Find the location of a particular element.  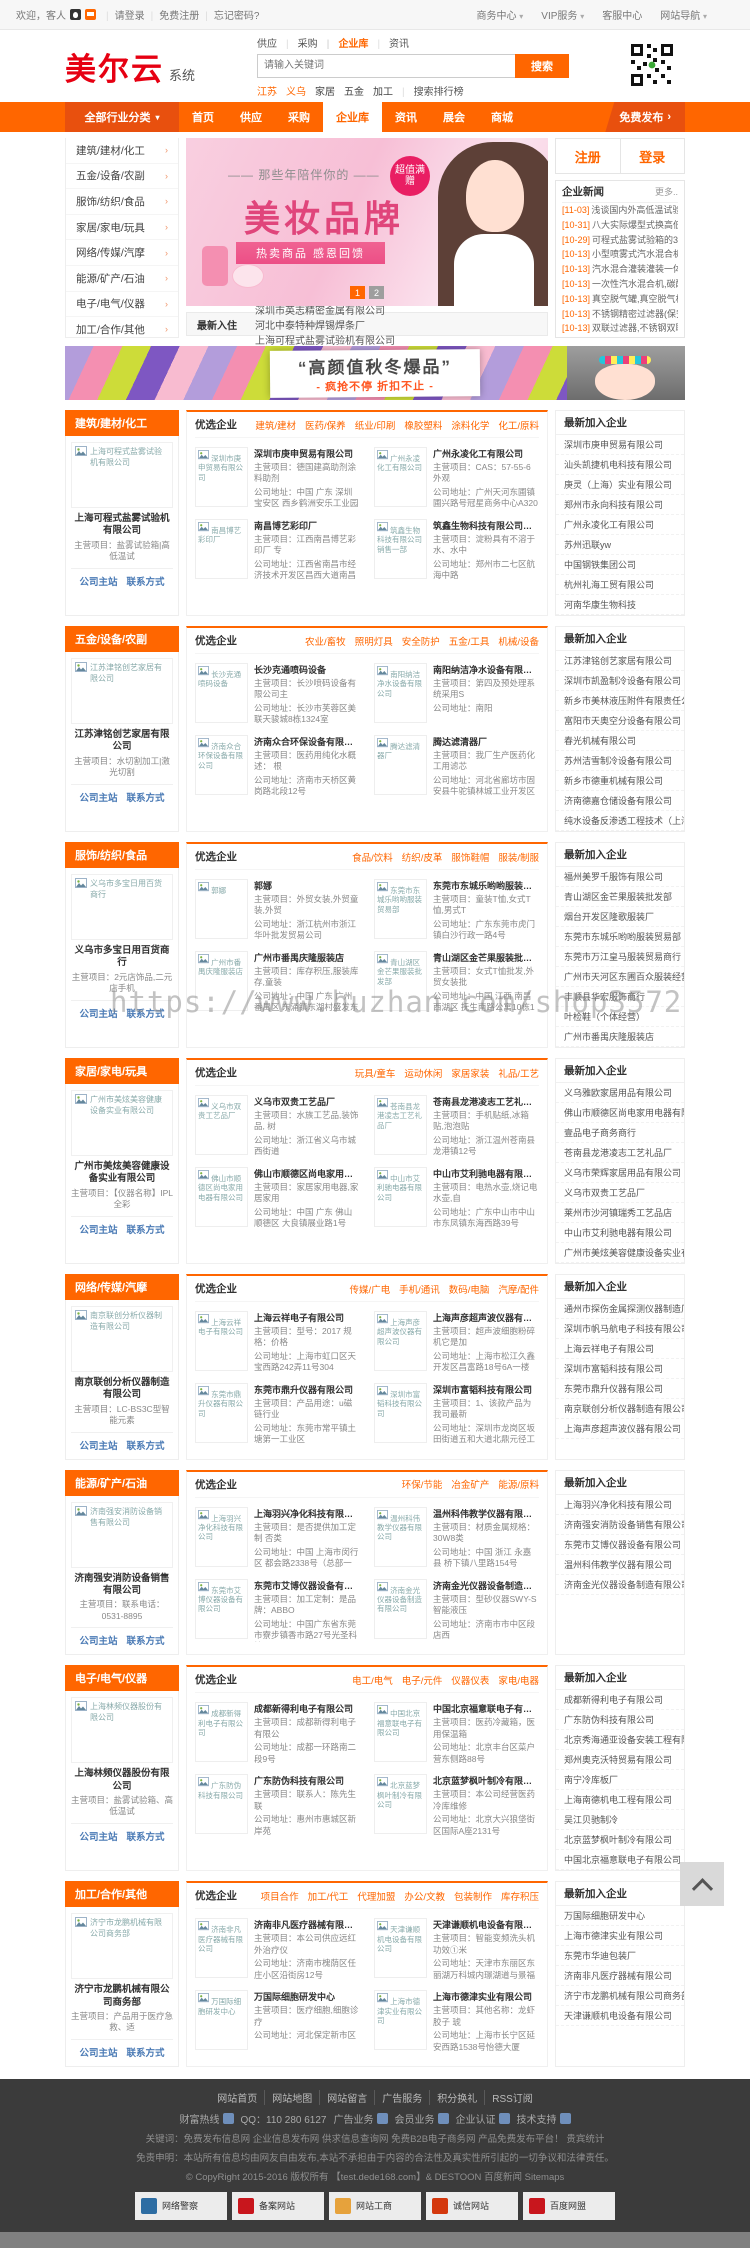

company-name: 广州市番禺庆隆服装店 is located at coordinates (299, 957).